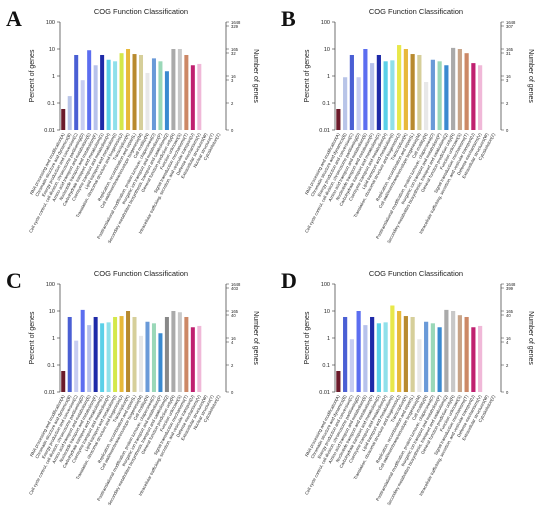 This screenshot has height=525, width=550. Describe the element at coordinates (232, 80) in the screenshot. I see `y2-tick-label: 3` at that location.